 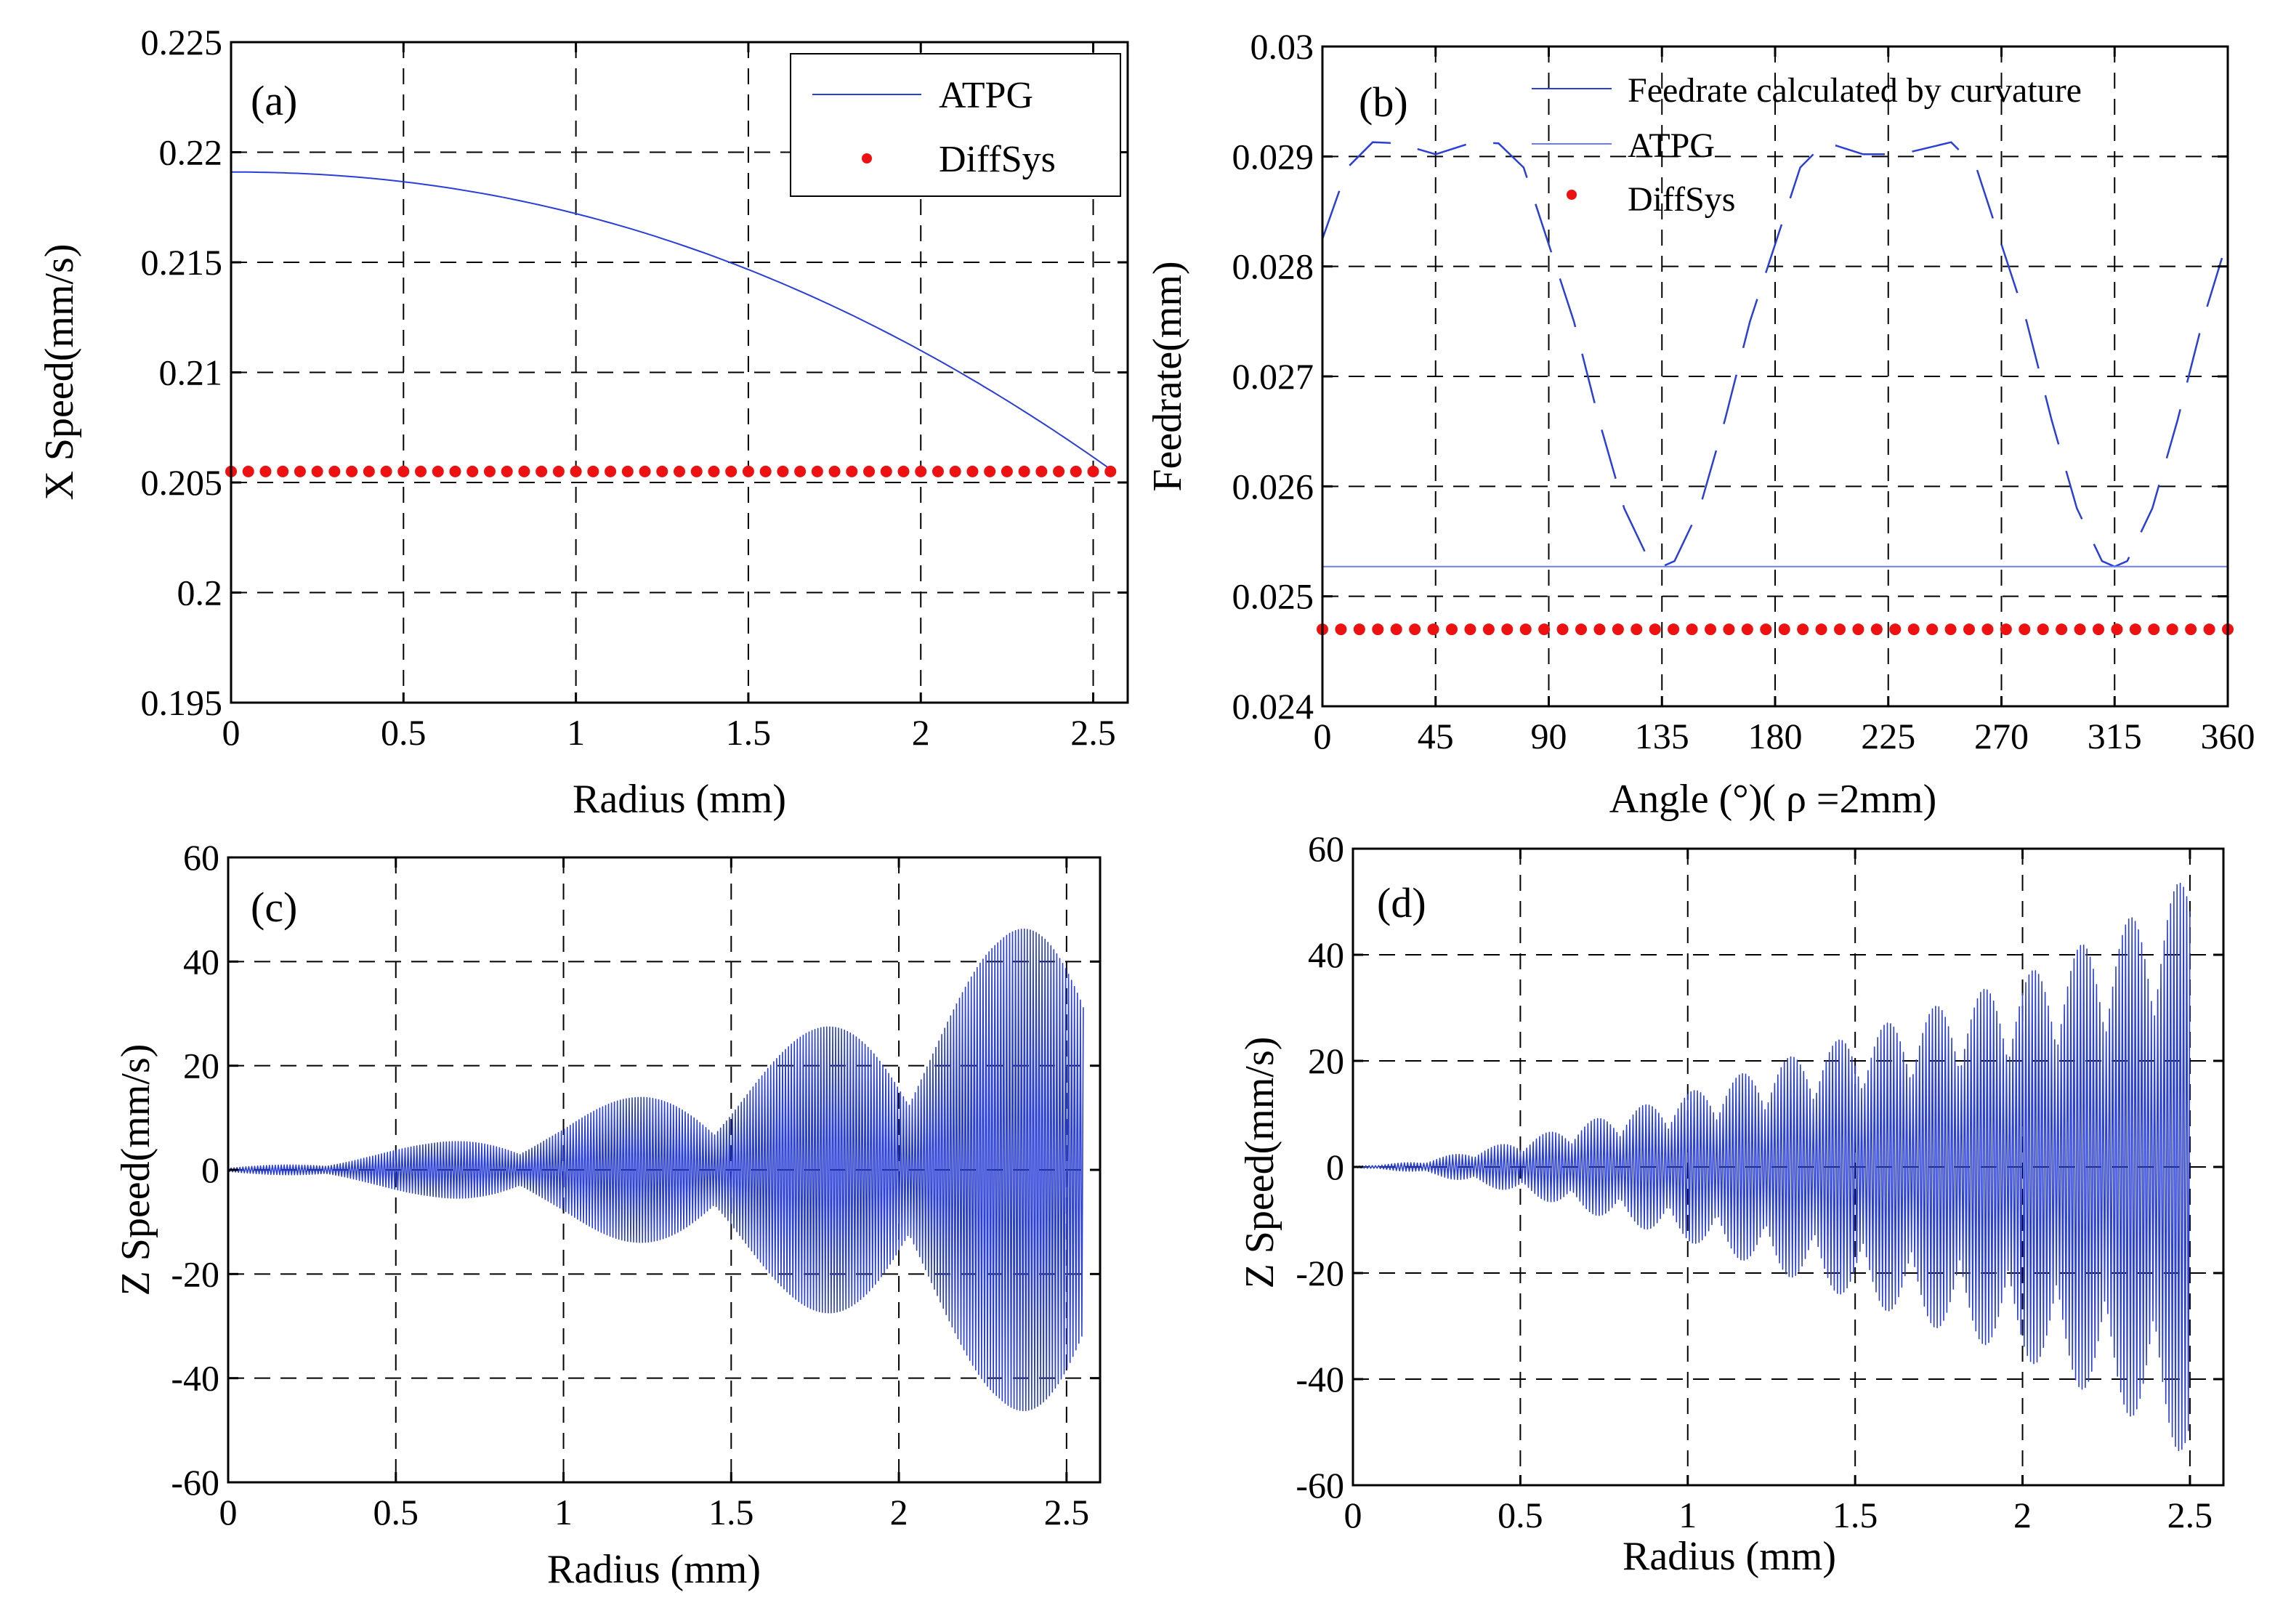 What do you see at coordinates (404, 732) in the screenshot?
I see `panel-a-xtick-label: 0.5` at bounding box center [404, 732].